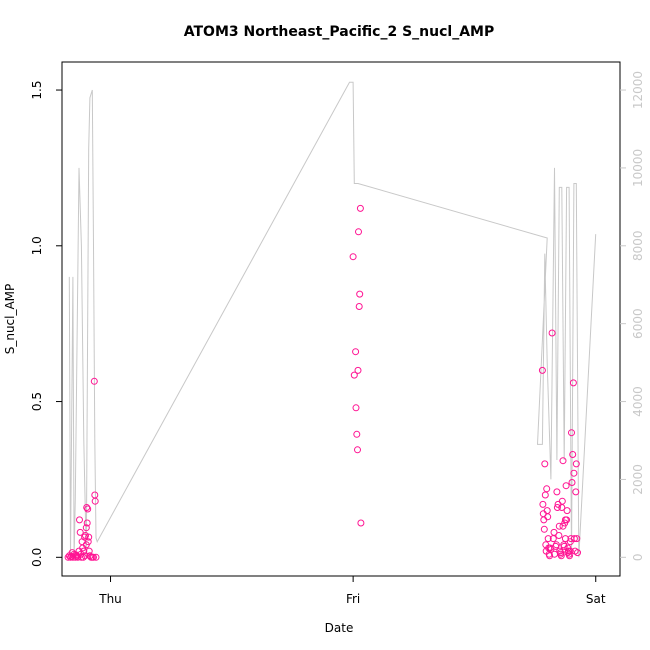 The image size is (650, 650). Describe the element at coordinates (352, 590) in the screenshot. I see `x-axis: Thu Fri Sat` at that location.